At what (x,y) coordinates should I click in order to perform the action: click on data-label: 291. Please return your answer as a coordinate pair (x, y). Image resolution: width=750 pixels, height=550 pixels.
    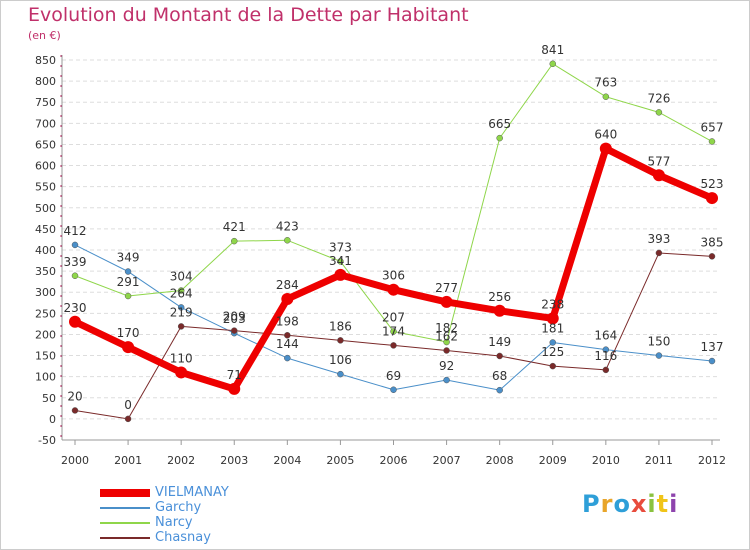
    Looking at the image, I should click on (128, 282).